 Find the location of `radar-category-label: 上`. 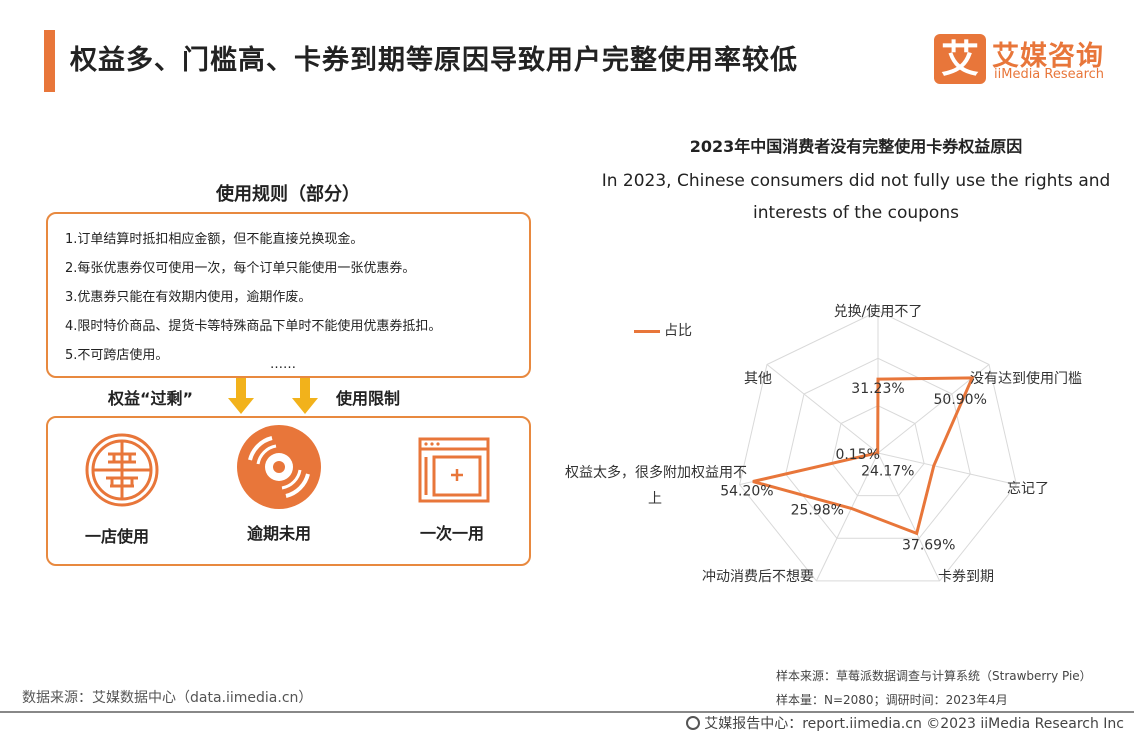

radar-category-label: 上 is located at coordinates (655, 499).